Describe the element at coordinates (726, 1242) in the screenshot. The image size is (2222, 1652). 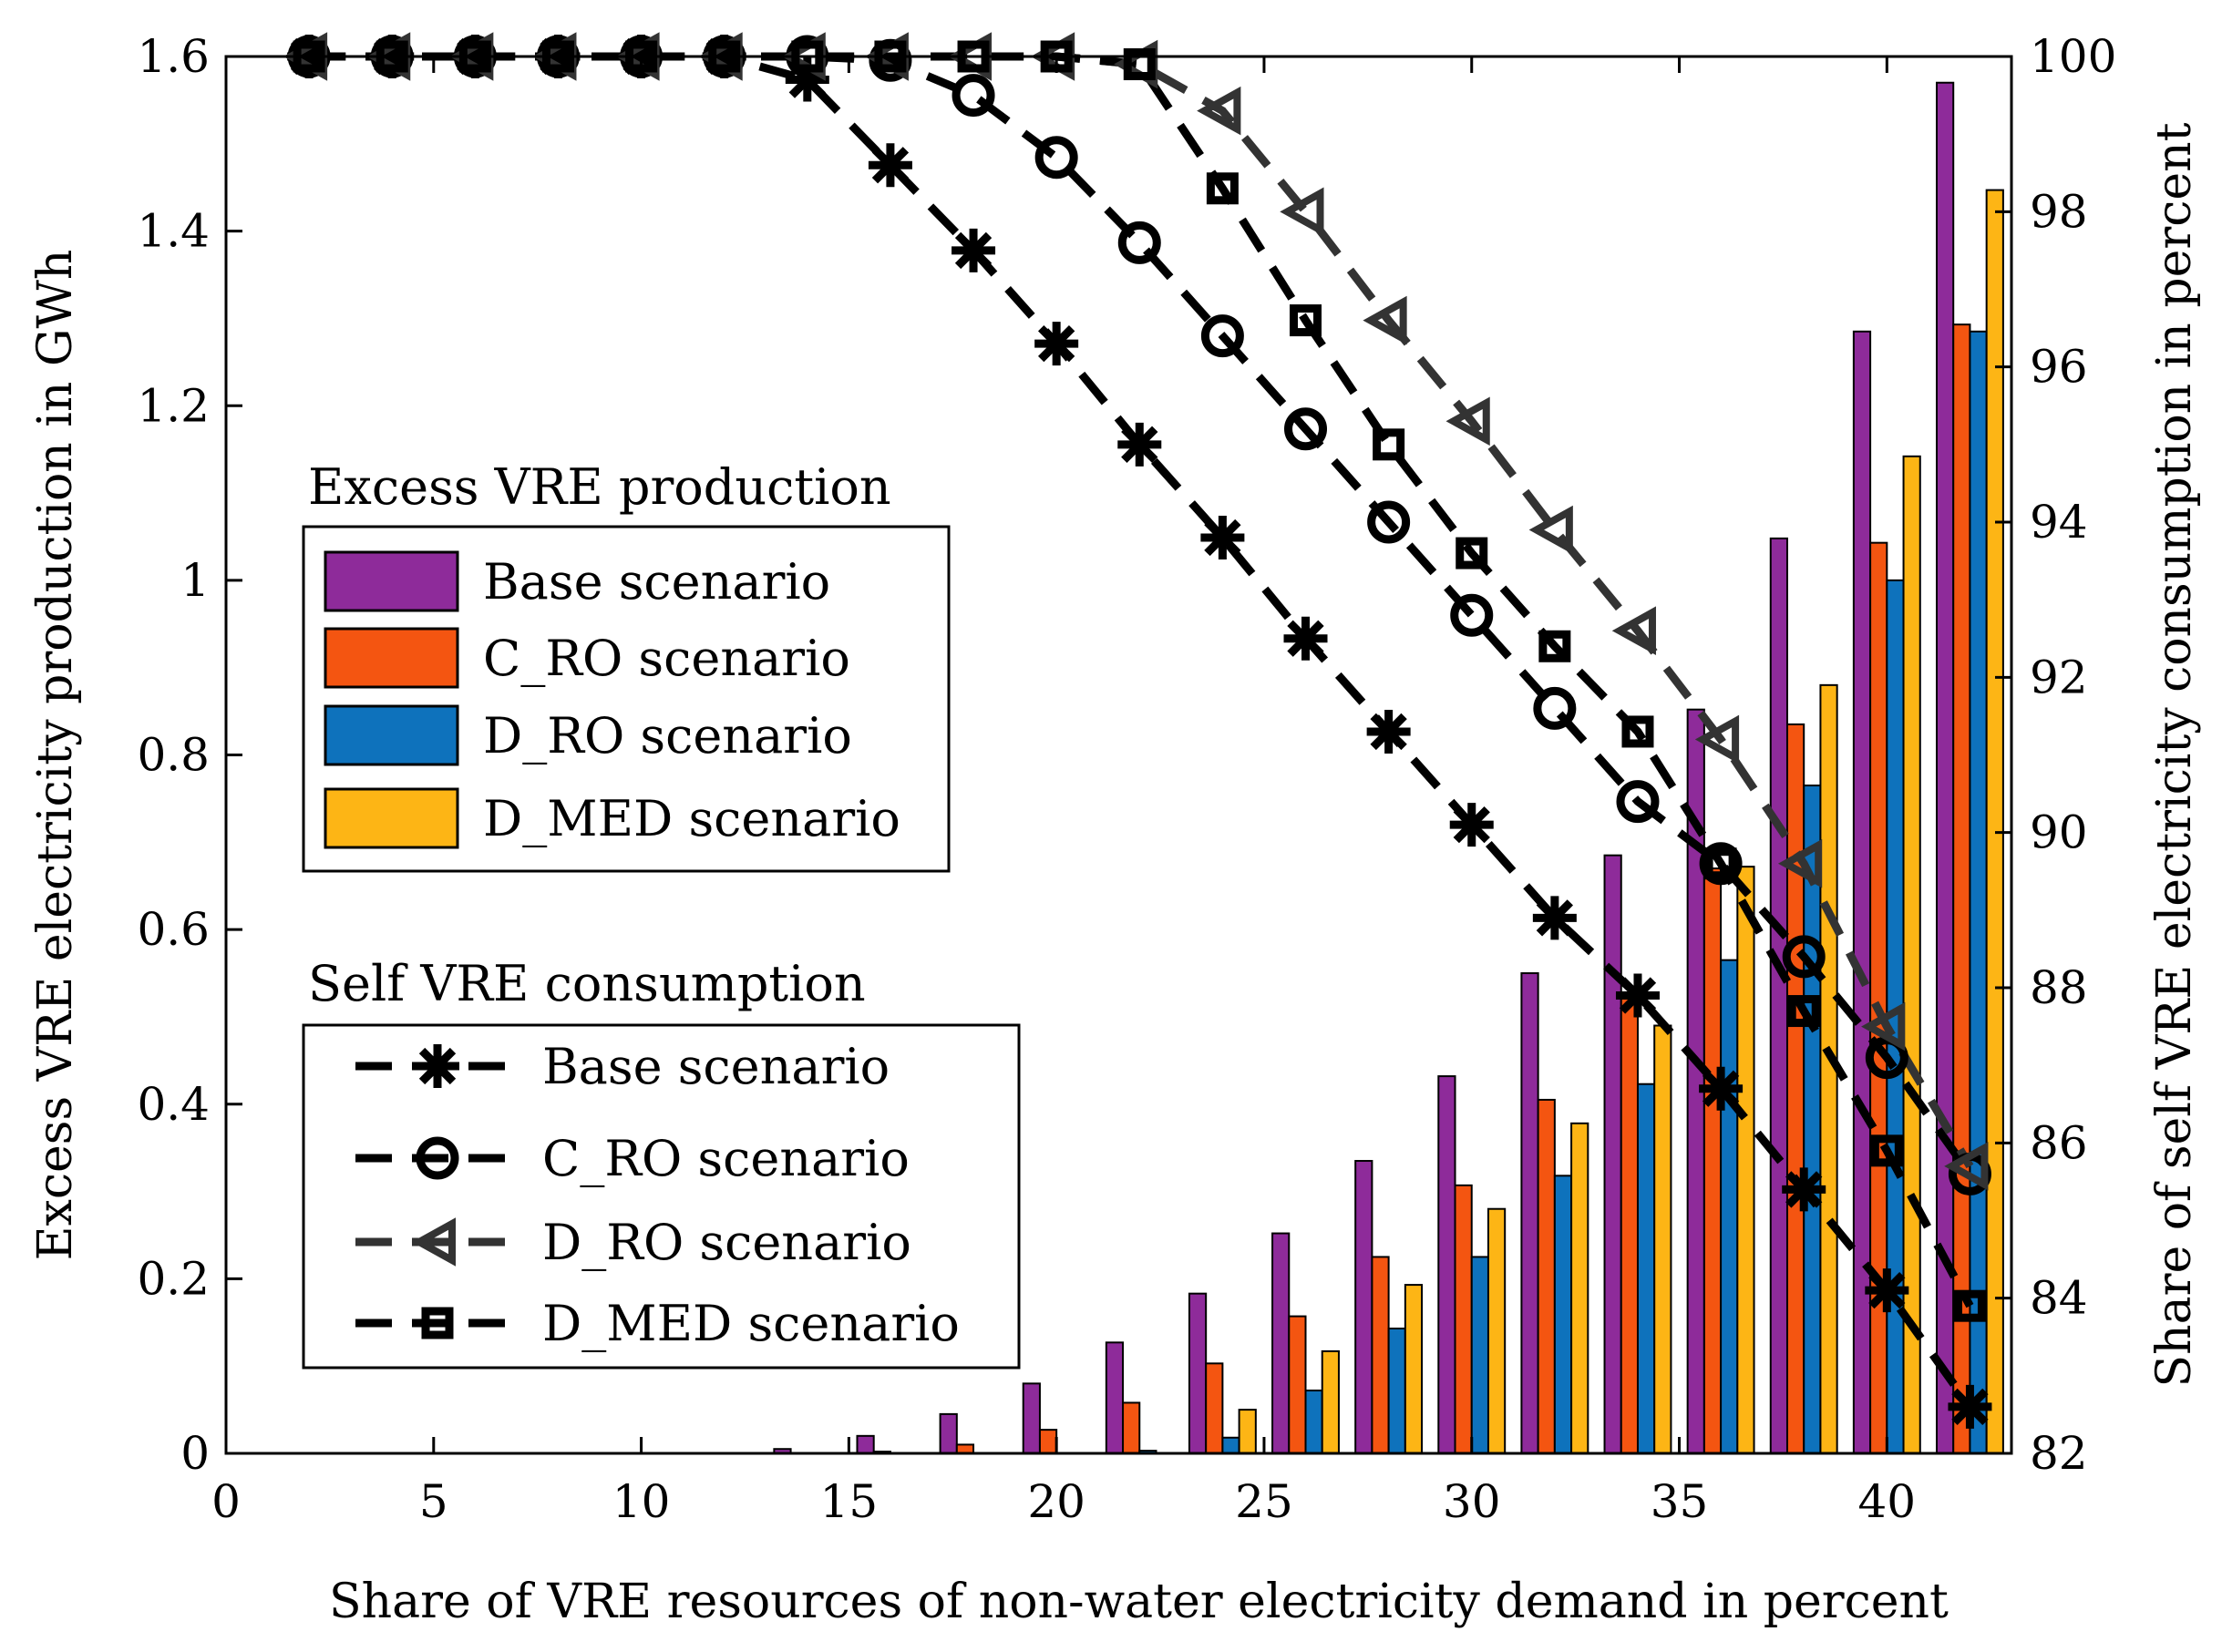
I see `line-legend-label-d-ro: D_RO scenario` at that location.